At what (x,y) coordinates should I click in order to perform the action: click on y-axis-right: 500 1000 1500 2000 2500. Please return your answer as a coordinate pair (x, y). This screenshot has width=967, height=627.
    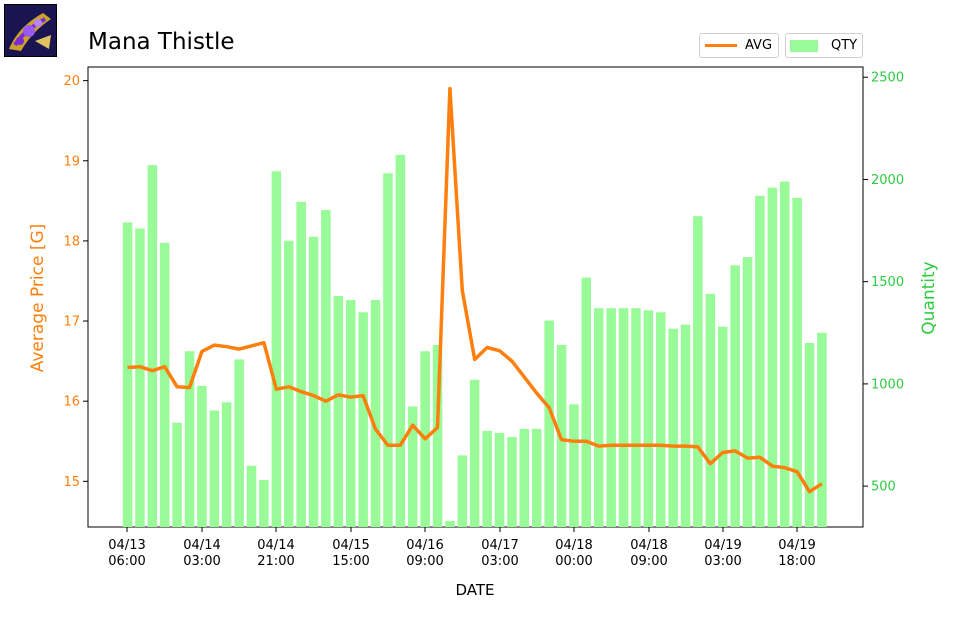
    Looking at the image, I should click on (883, 283).